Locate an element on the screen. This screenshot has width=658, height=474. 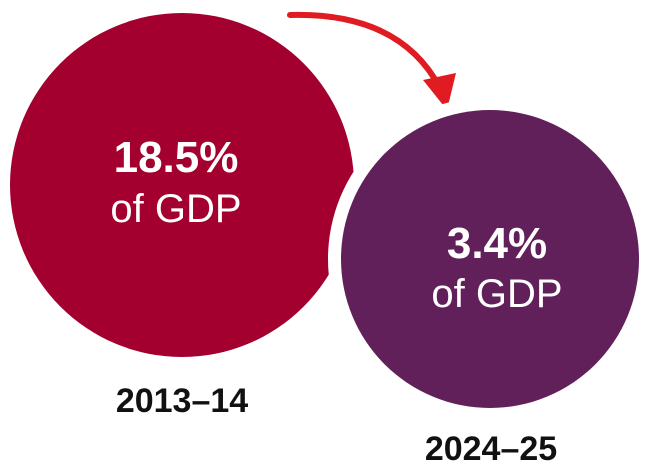
bubble-value-label: 3.4% is located at coordinates (497, 243).